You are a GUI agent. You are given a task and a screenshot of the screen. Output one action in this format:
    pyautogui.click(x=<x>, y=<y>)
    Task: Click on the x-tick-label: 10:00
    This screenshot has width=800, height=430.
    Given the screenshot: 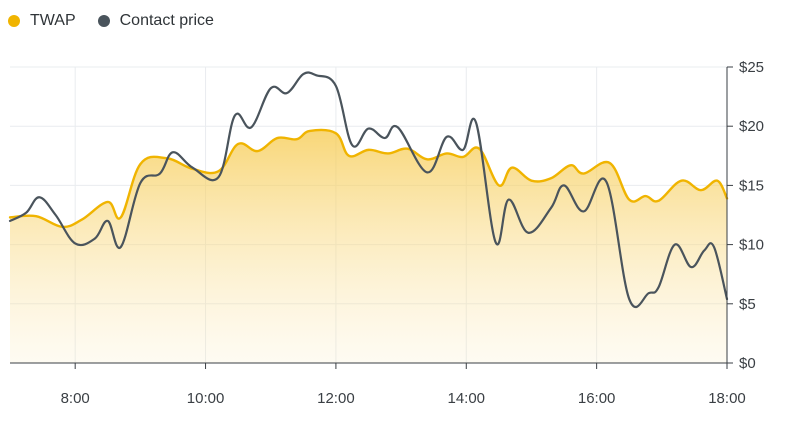 What is the action you would take?
    pyautogui.click(x=206, y=398)
    